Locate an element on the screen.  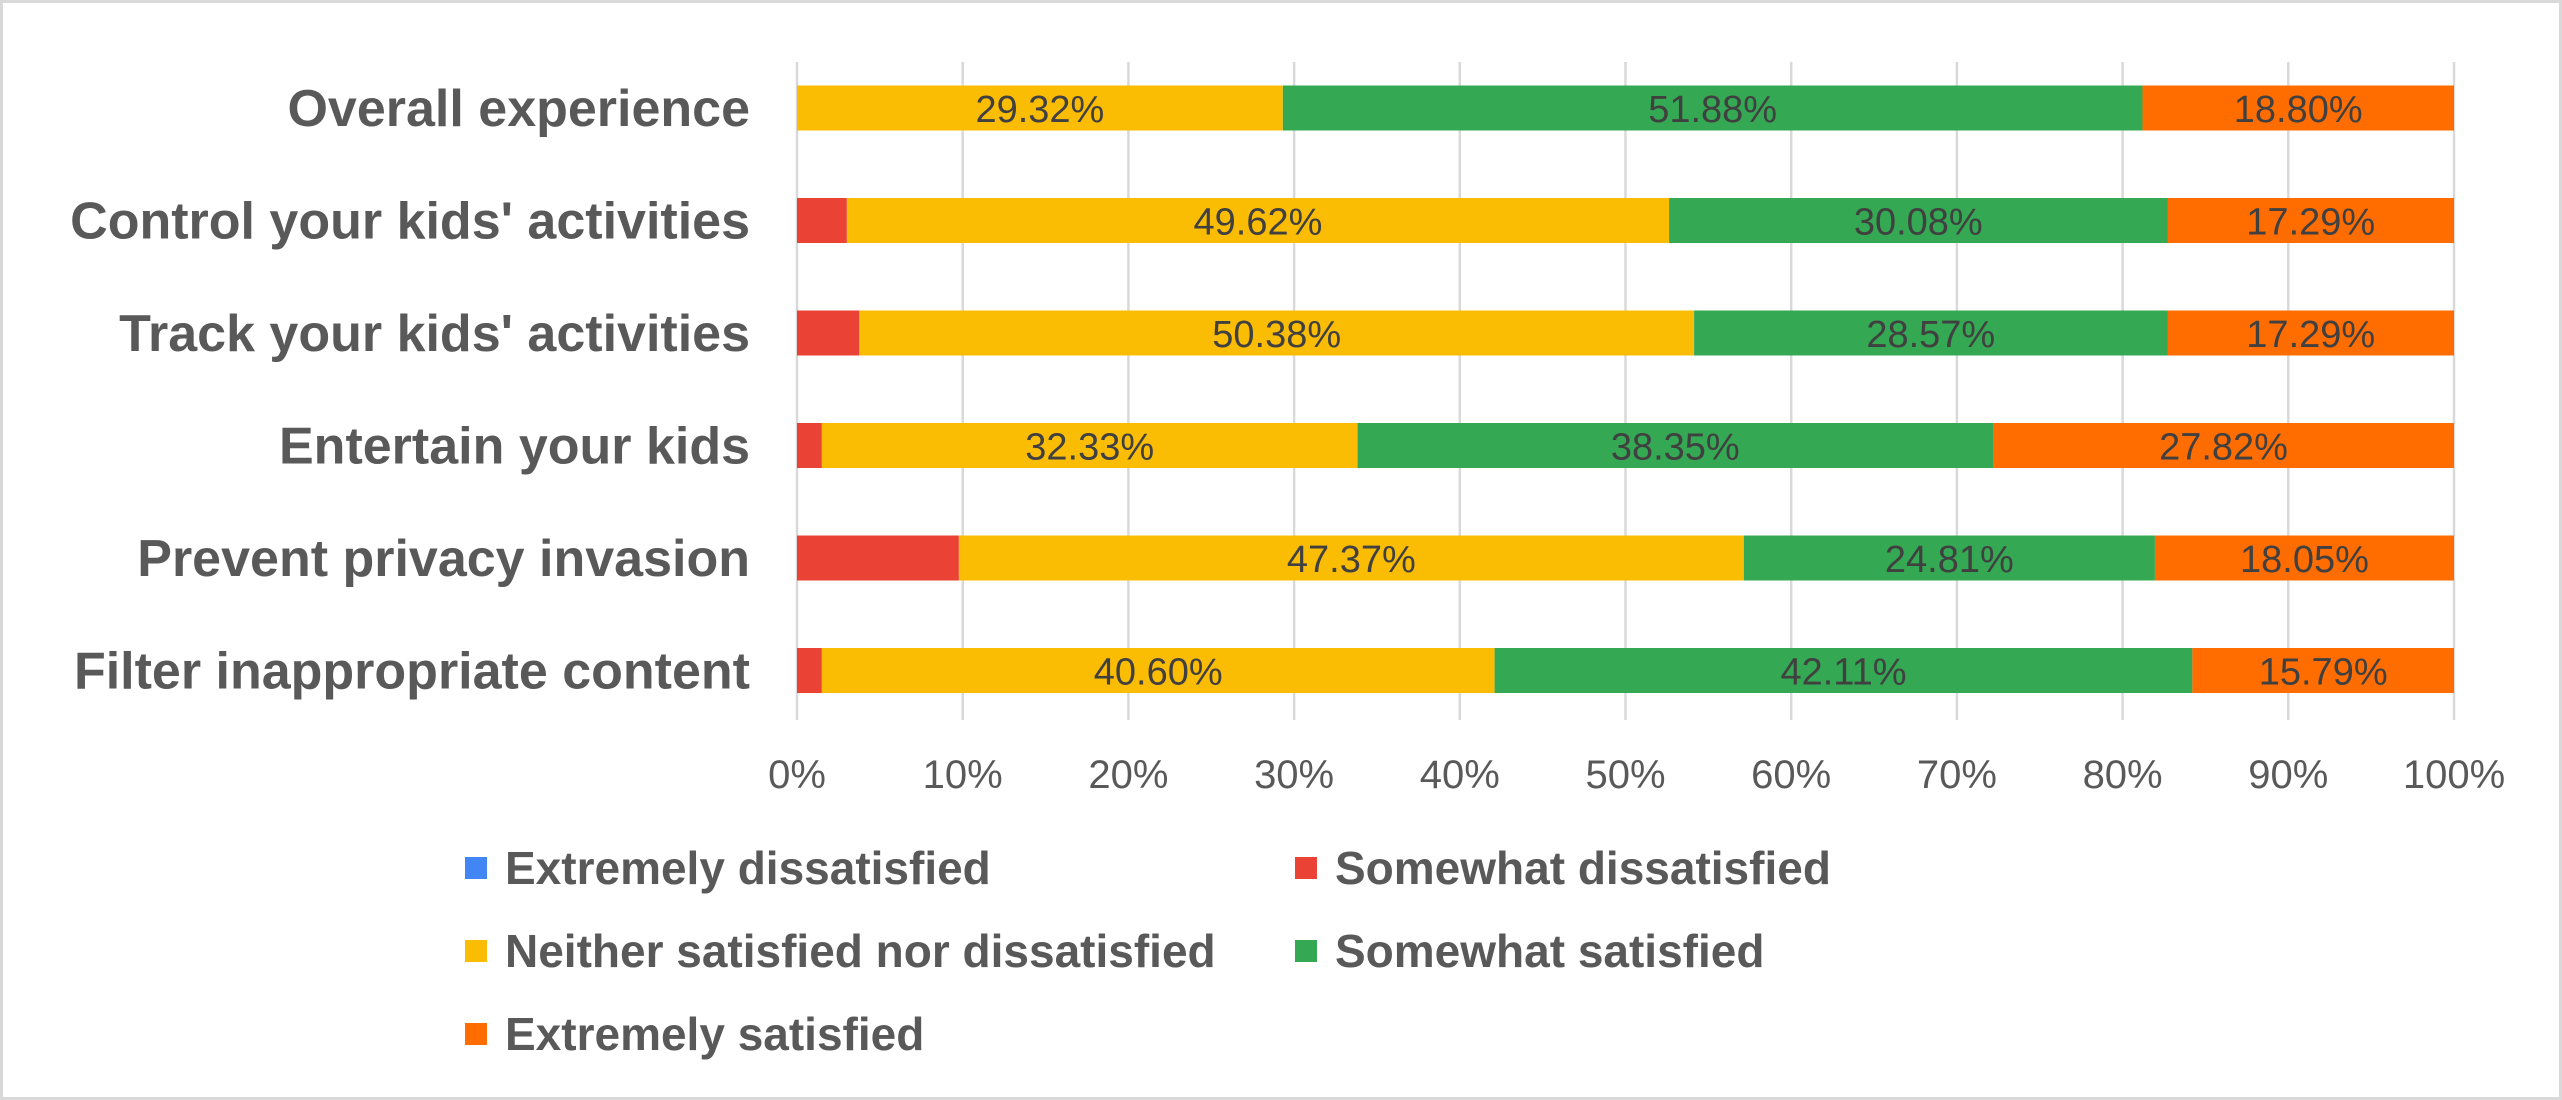
legend-label: Somewhat satisfied is located at coordinates (1549, 951).